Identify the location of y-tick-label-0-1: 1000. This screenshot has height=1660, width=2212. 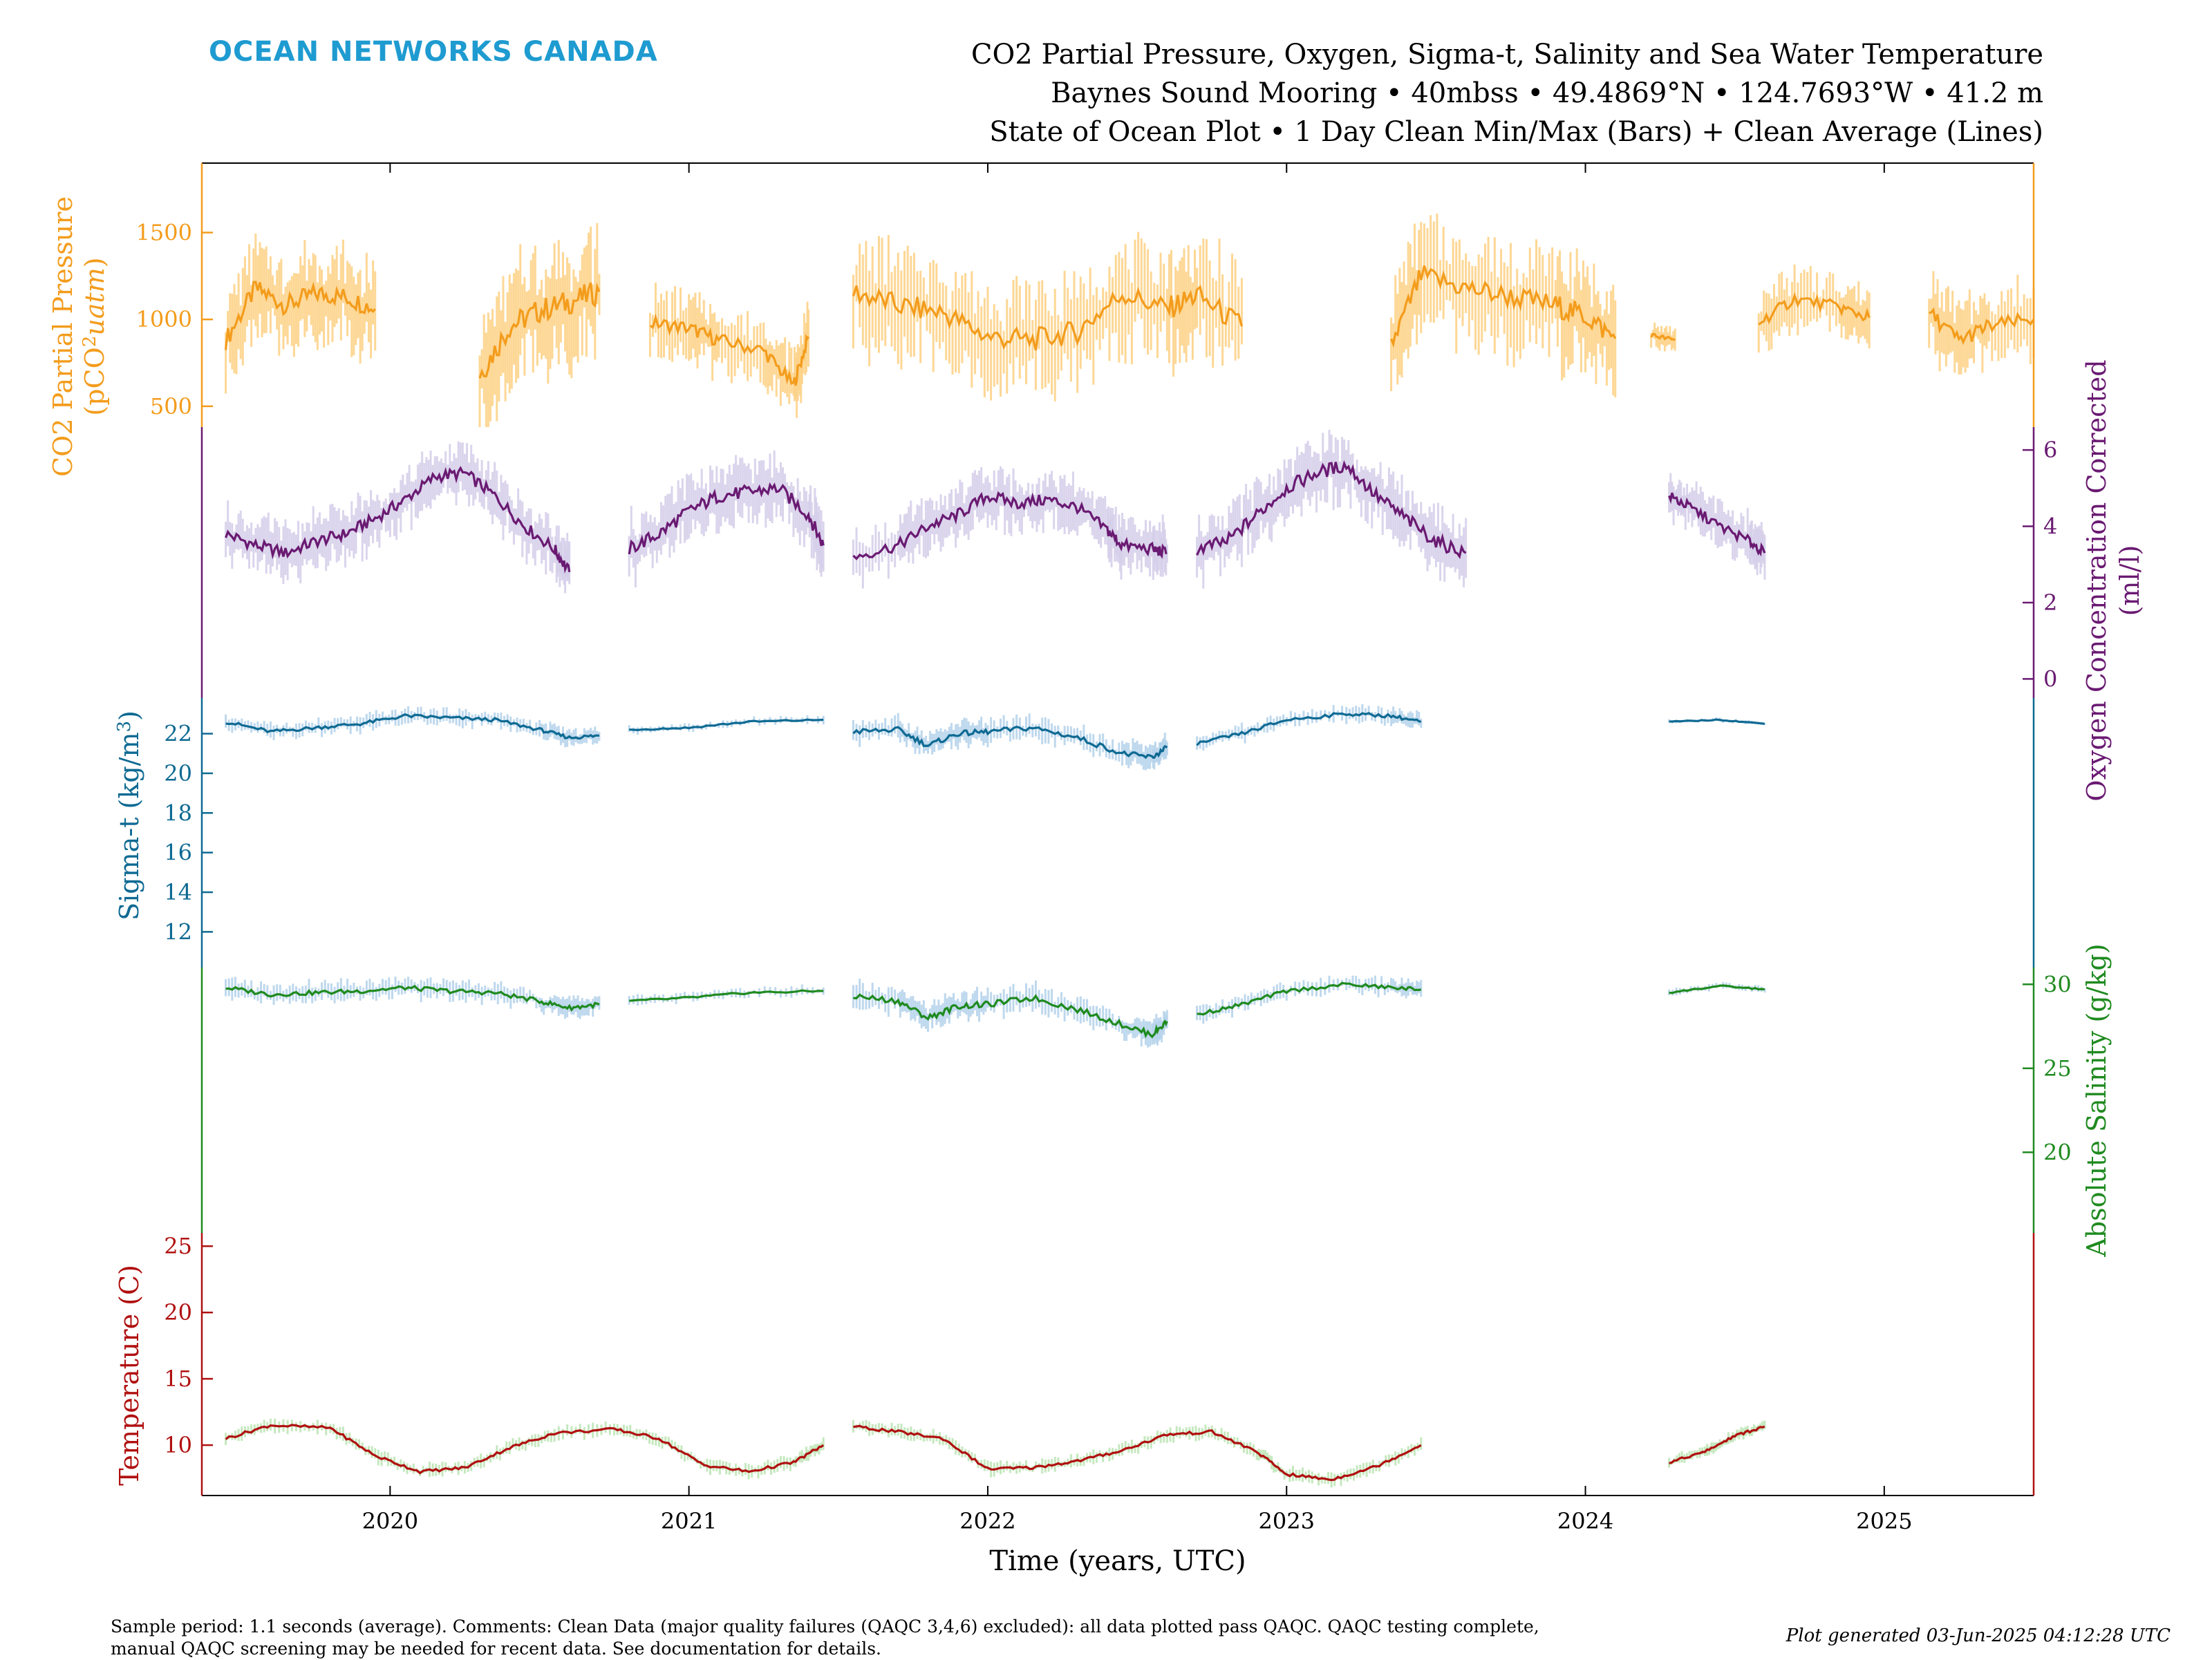
(164, 319).